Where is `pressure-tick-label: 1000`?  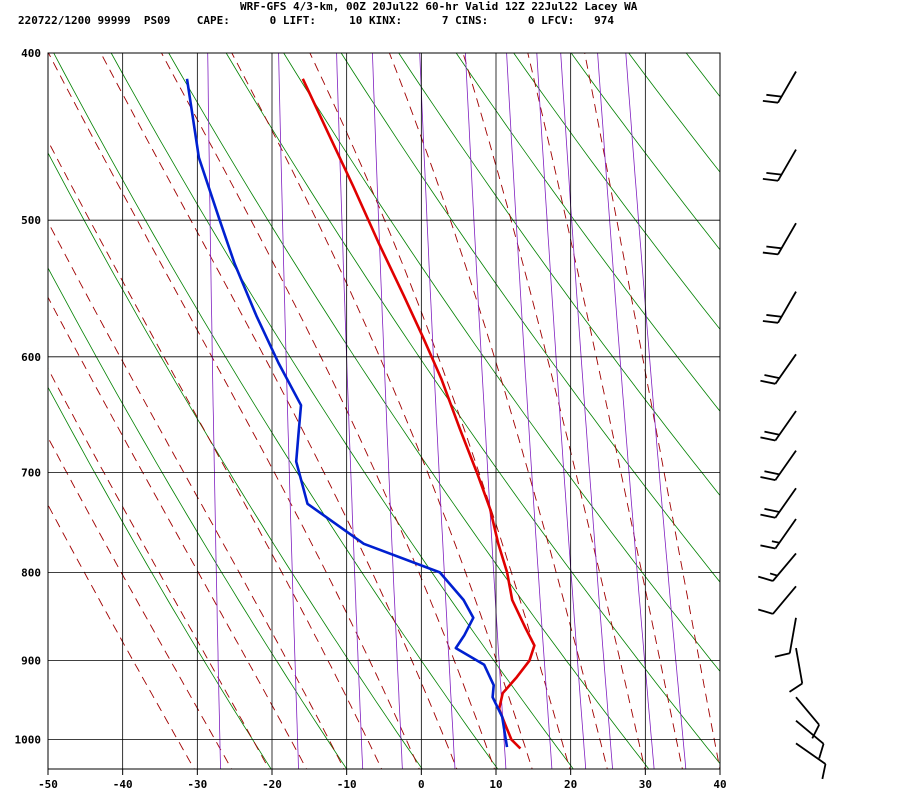
pressure-tick-label: 1000 is located at coordinates (28, 740).